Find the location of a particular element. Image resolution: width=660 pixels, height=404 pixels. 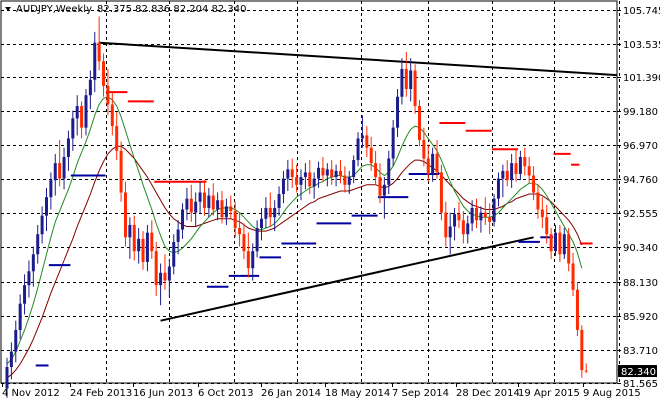

x-tick-label: 24 Feb 2013 is located at coordinates (101, 393).